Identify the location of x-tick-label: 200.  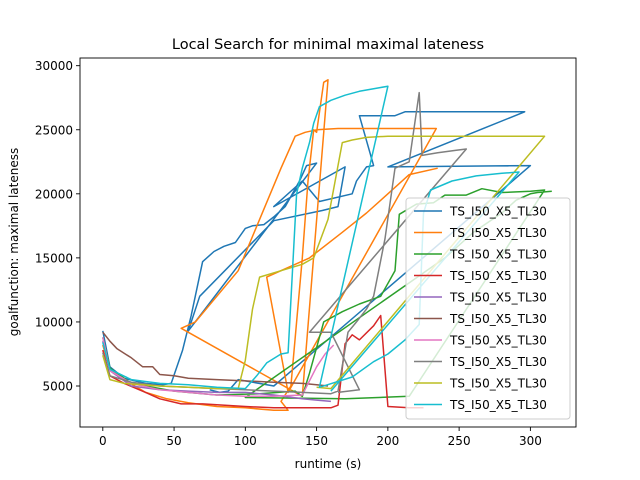
(387, 441).